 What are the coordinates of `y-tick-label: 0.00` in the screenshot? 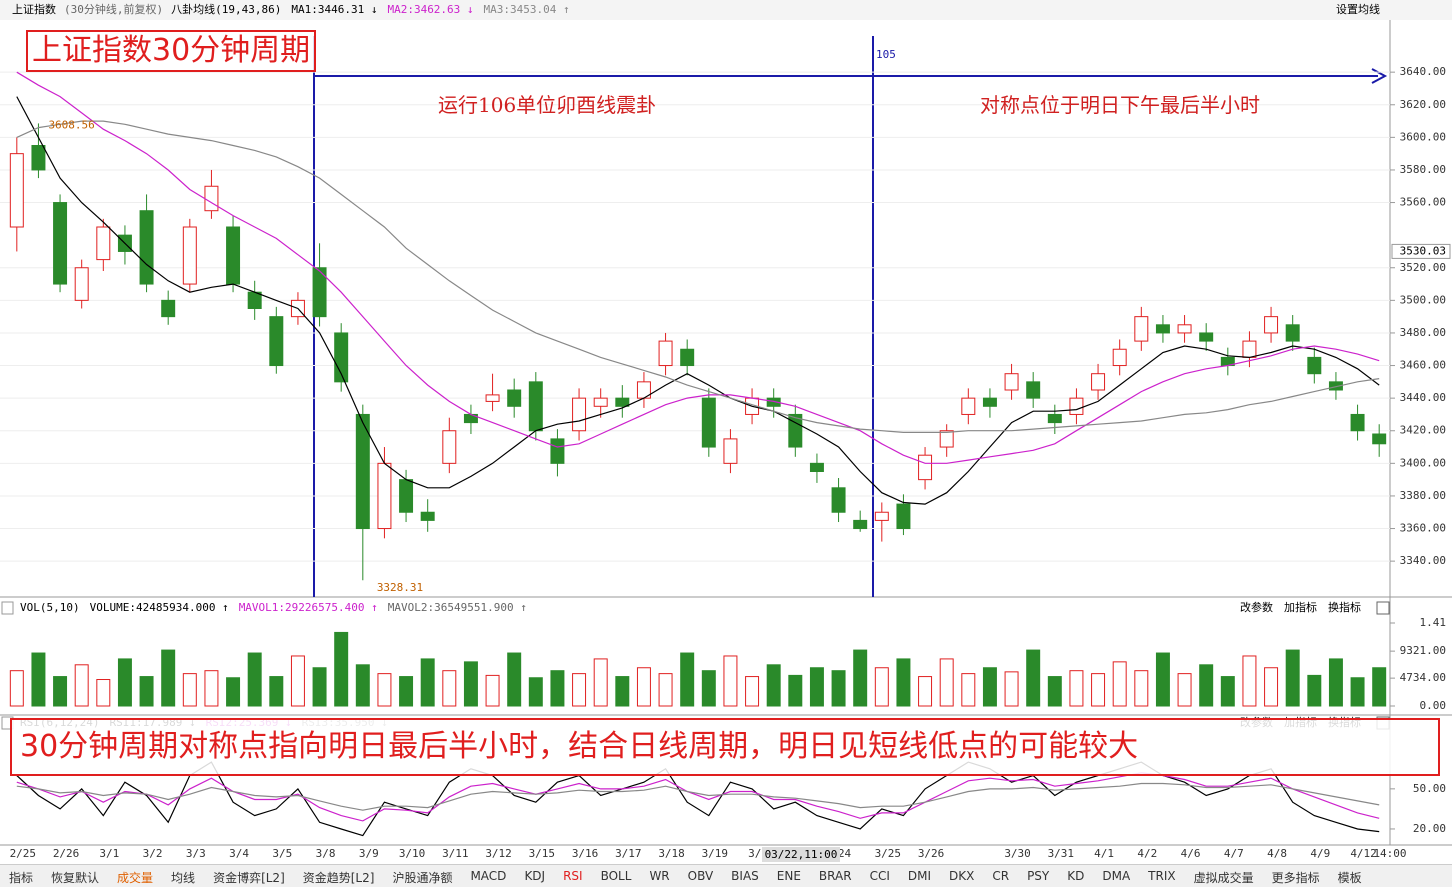 It's located at (1433, 705).